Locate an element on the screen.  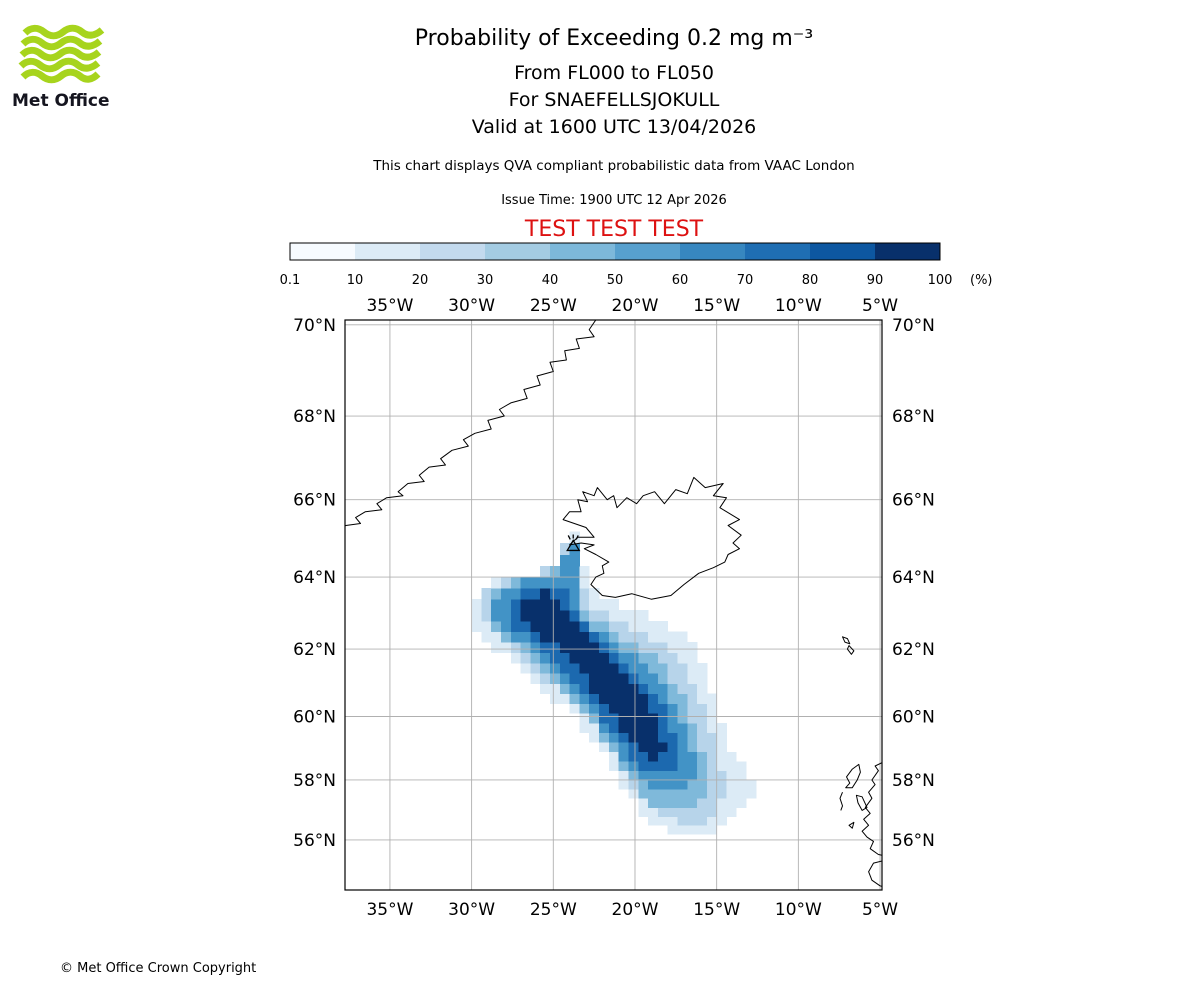
coastline-scotland-mainland is located at coordinates (871, 809).